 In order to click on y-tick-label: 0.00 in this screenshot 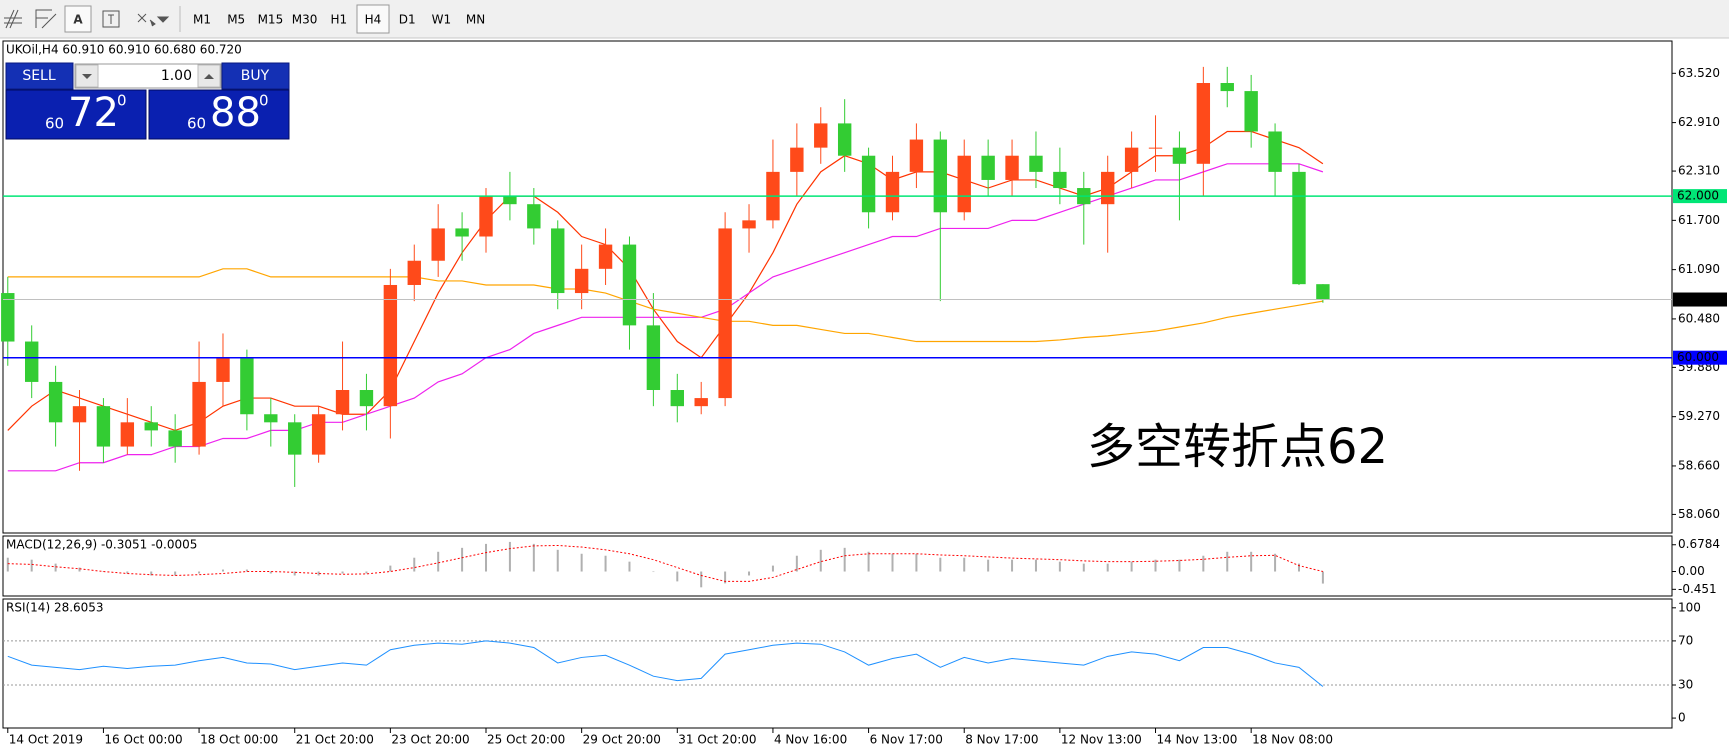, I will do `click(1691, 571)`.